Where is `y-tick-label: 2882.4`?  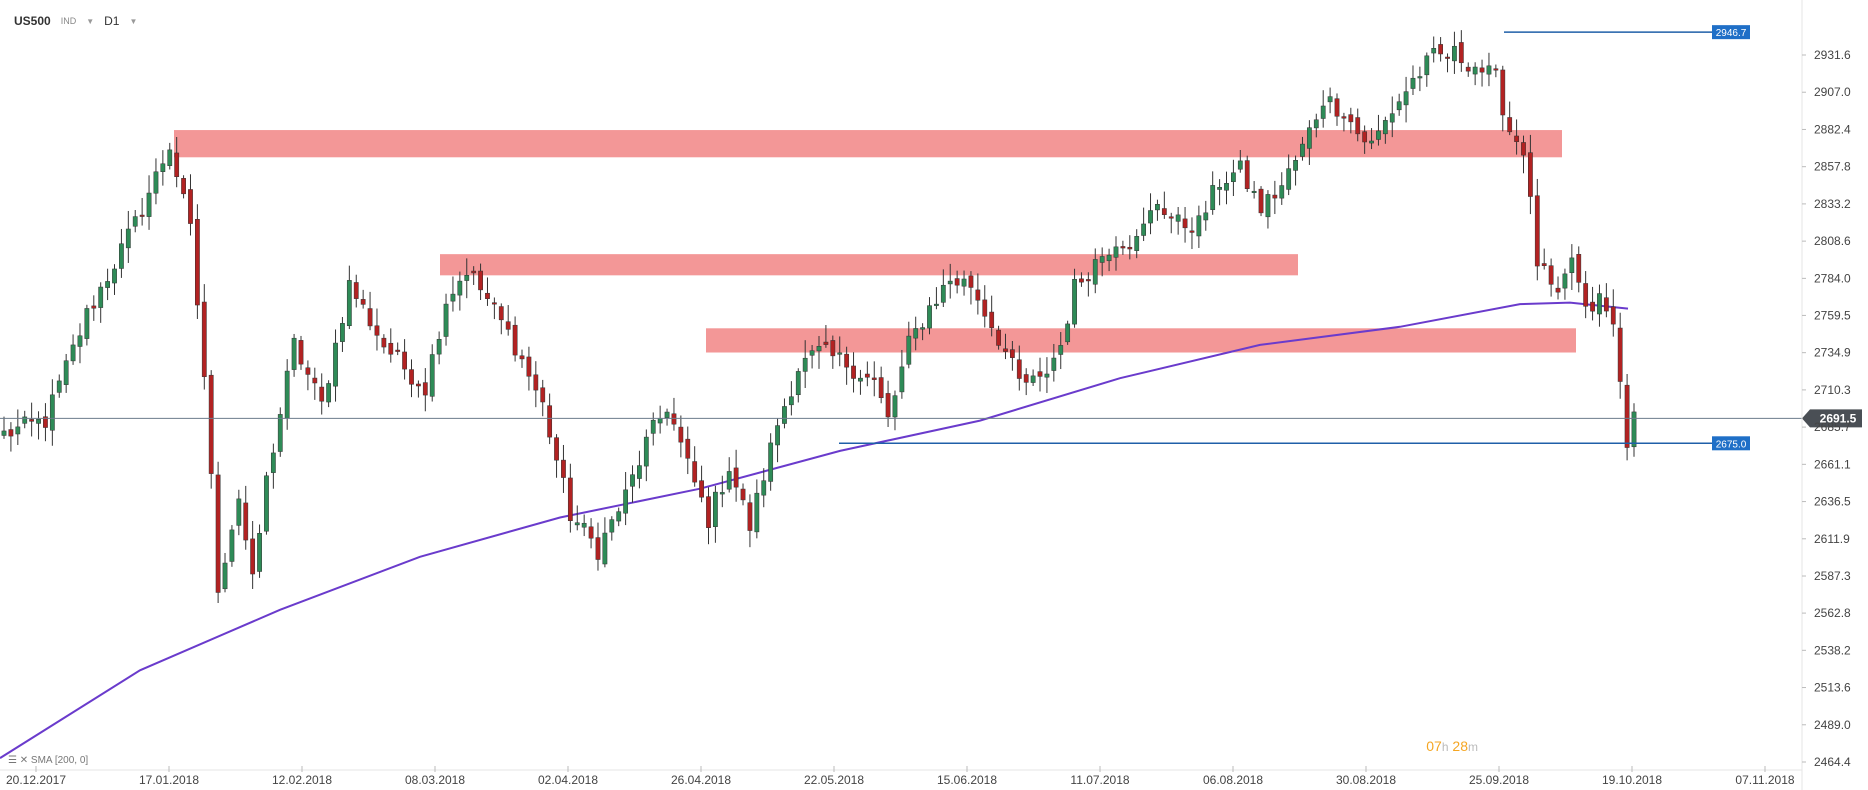 y-tick-label: 2882.4 is located at coordinates (1832, 129).